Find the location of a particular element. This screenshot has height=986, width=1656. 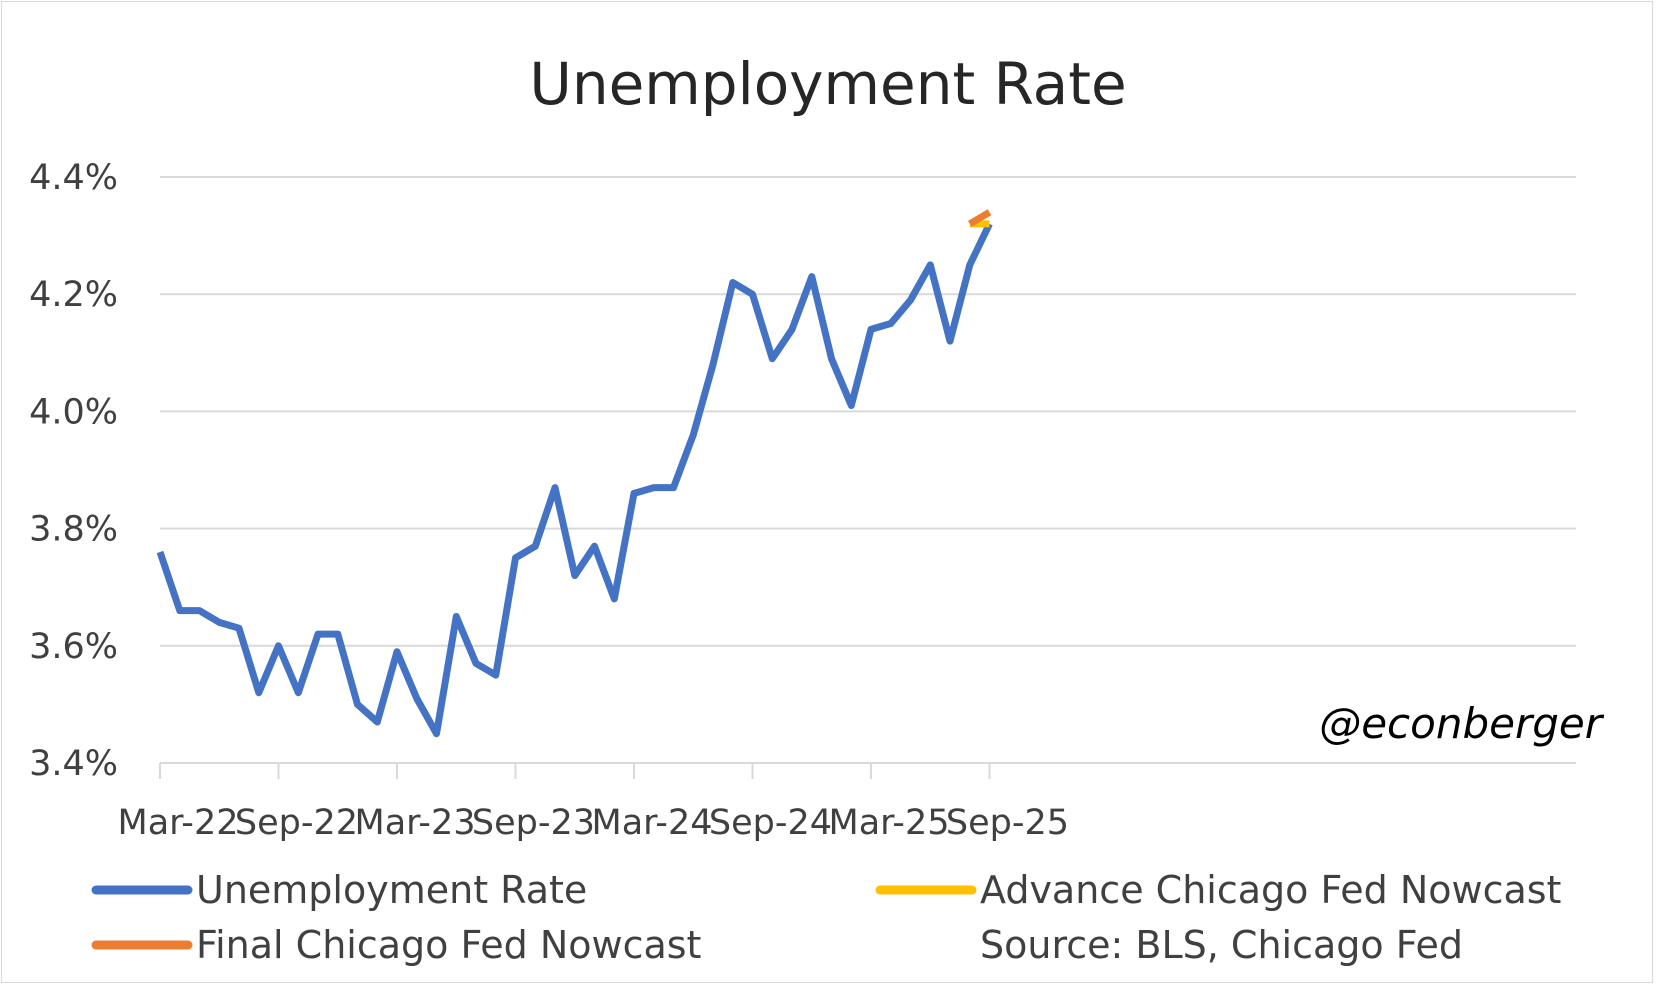

chart-title: Unemployment Rate is located at coordinates (827, 84).